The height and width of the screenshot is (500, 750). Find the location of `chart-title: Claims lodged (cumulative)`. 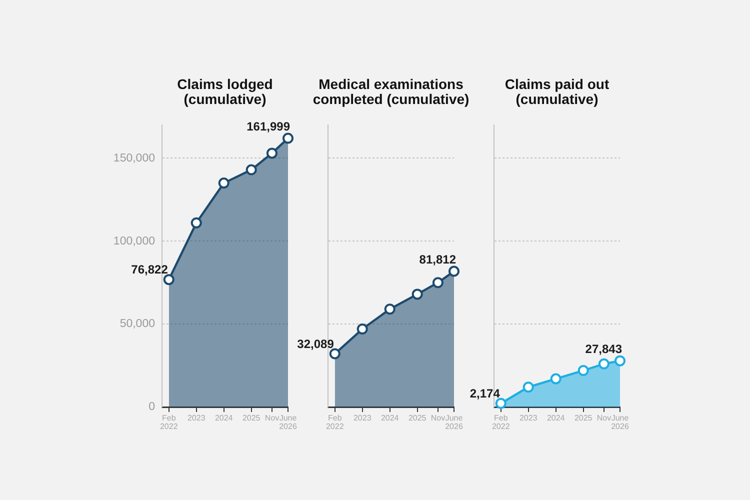

chart-title: Claims lodged (cumulative) is located at coordinates (225, 91).